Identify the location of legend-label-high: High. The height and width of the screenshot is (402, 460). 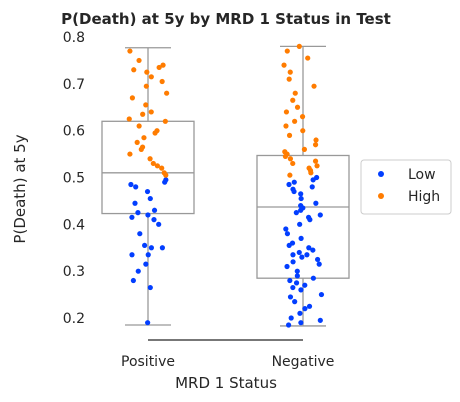
(424, 197).